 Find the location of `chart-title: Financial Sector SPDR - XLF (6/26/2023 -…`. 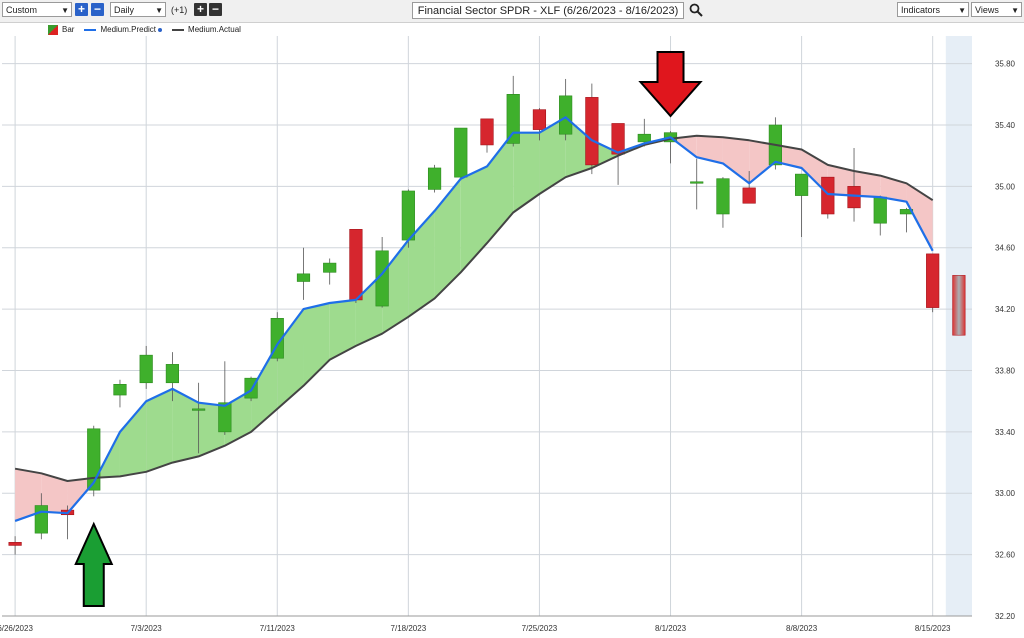

chart-title: Financial Sector SPDR - XLF (6/26/2023 -… is located at coordinates (548, 10).